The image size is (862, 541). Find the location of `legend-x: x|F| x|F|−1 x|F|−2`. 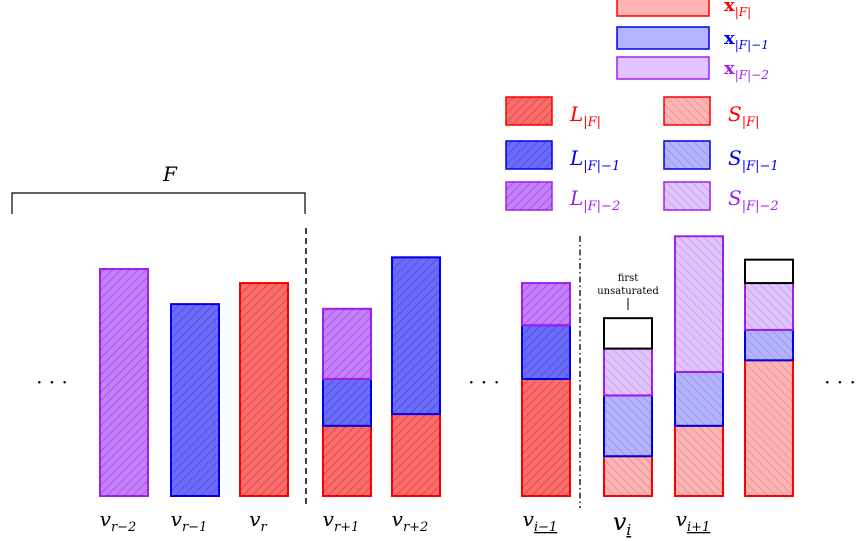

legend-x: x|F| x|F|−1 x|F|−2 is located at coordinates (692, 41).